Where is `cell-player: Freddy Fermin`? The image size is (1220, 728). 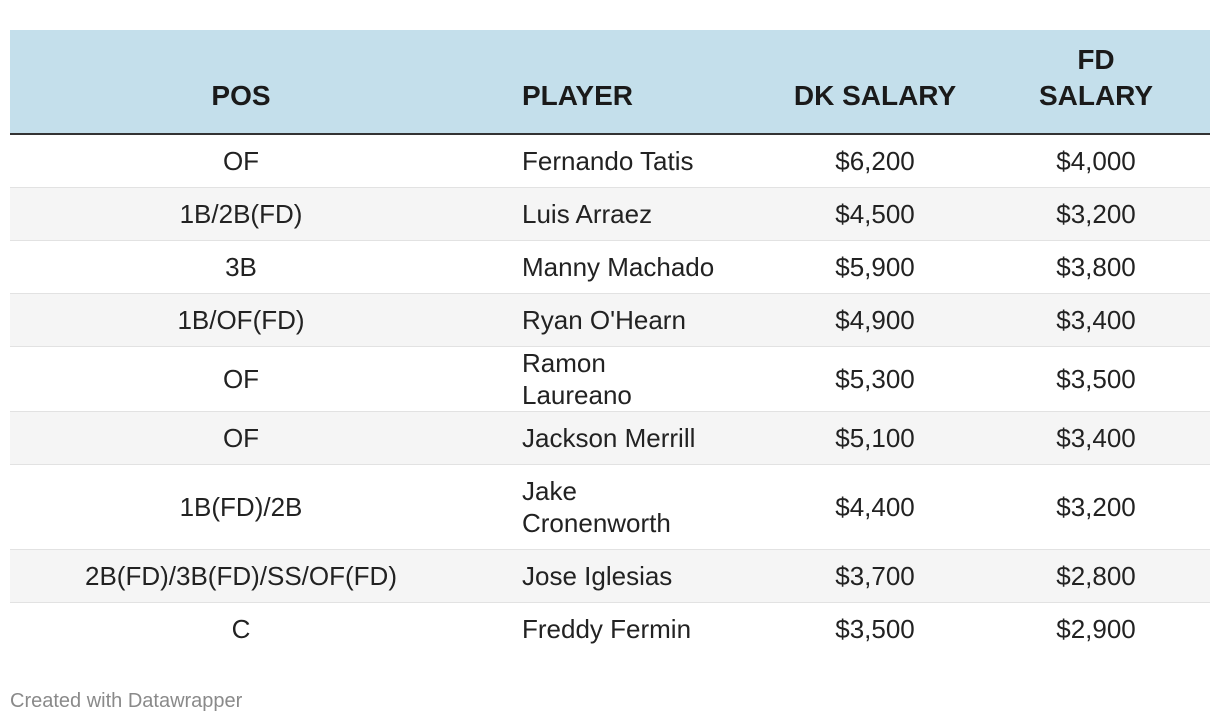 cell-player: Freddy Fermin is located at coordinates (620, 628).